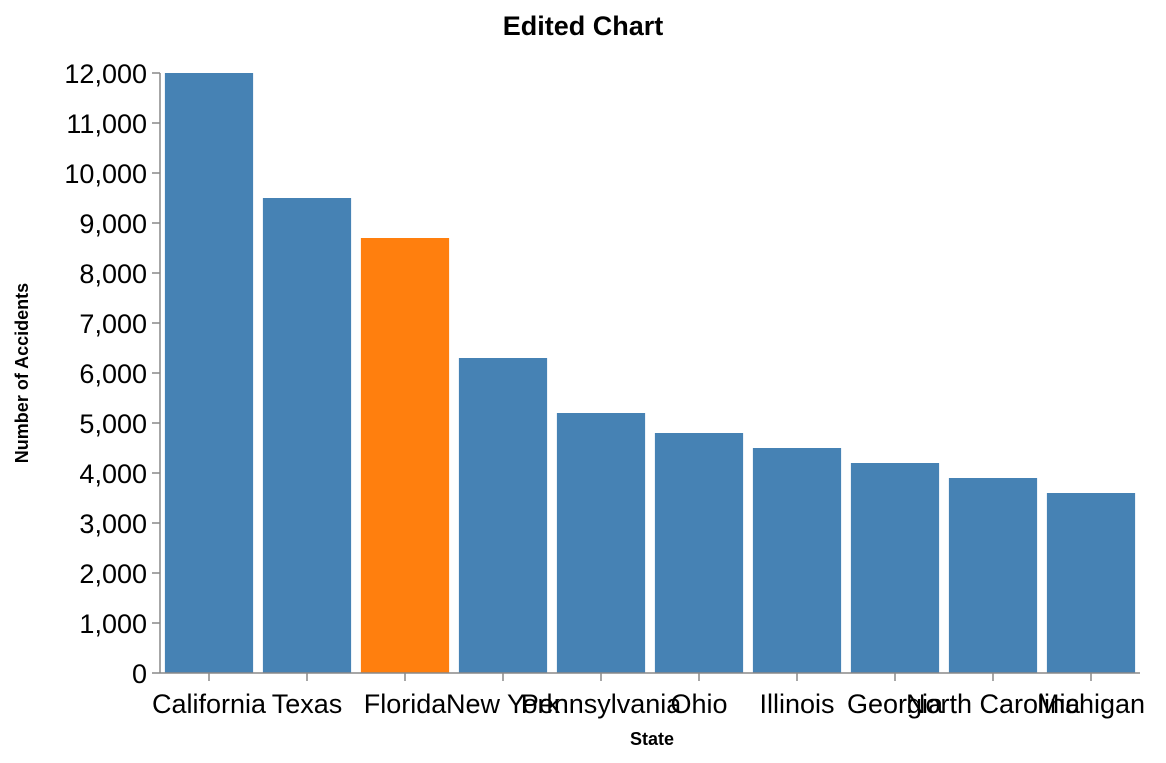 The image size is (1166, 763). I want to click on bar-texas, so click(307, 435).